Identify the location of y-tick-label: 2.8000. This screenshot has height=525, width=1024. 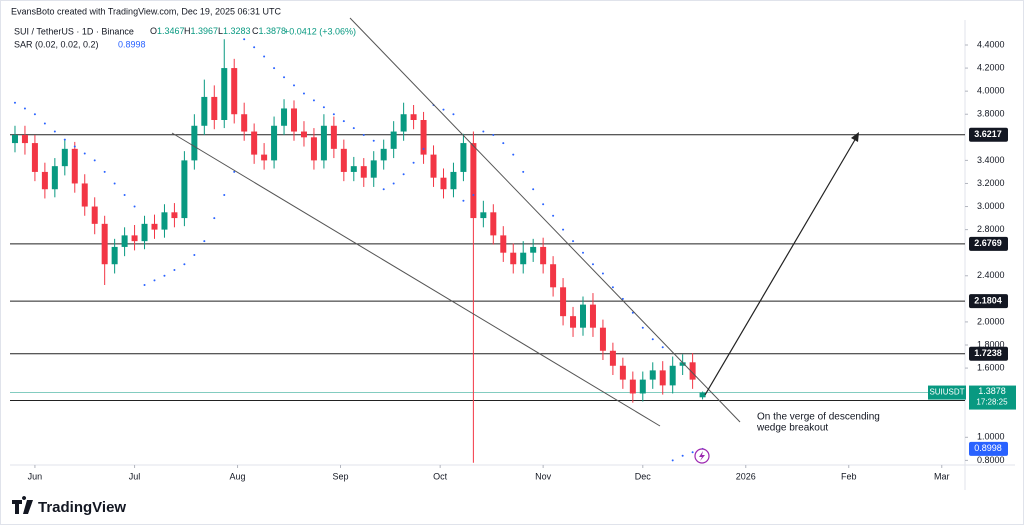
(991, 229).